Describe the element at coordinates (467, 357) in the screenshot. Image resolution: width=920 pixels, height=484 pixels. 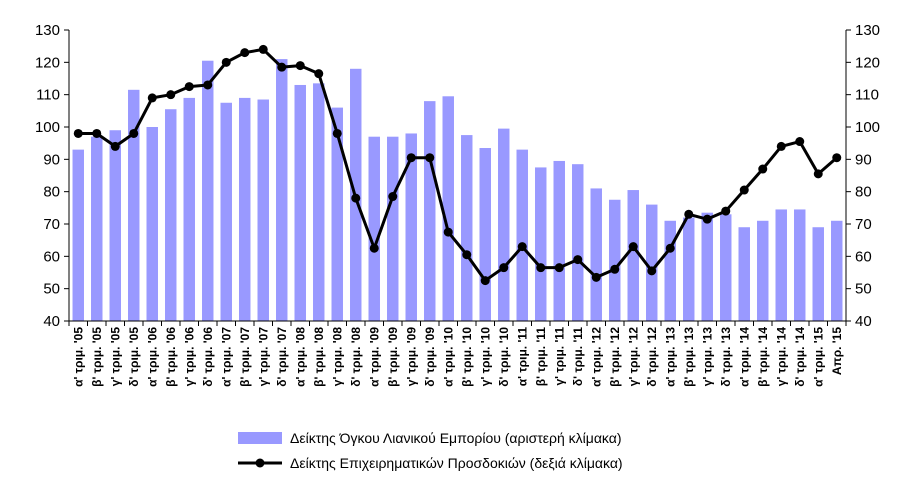
I see `x-tick-label: β' τριμ. '10` at that location.